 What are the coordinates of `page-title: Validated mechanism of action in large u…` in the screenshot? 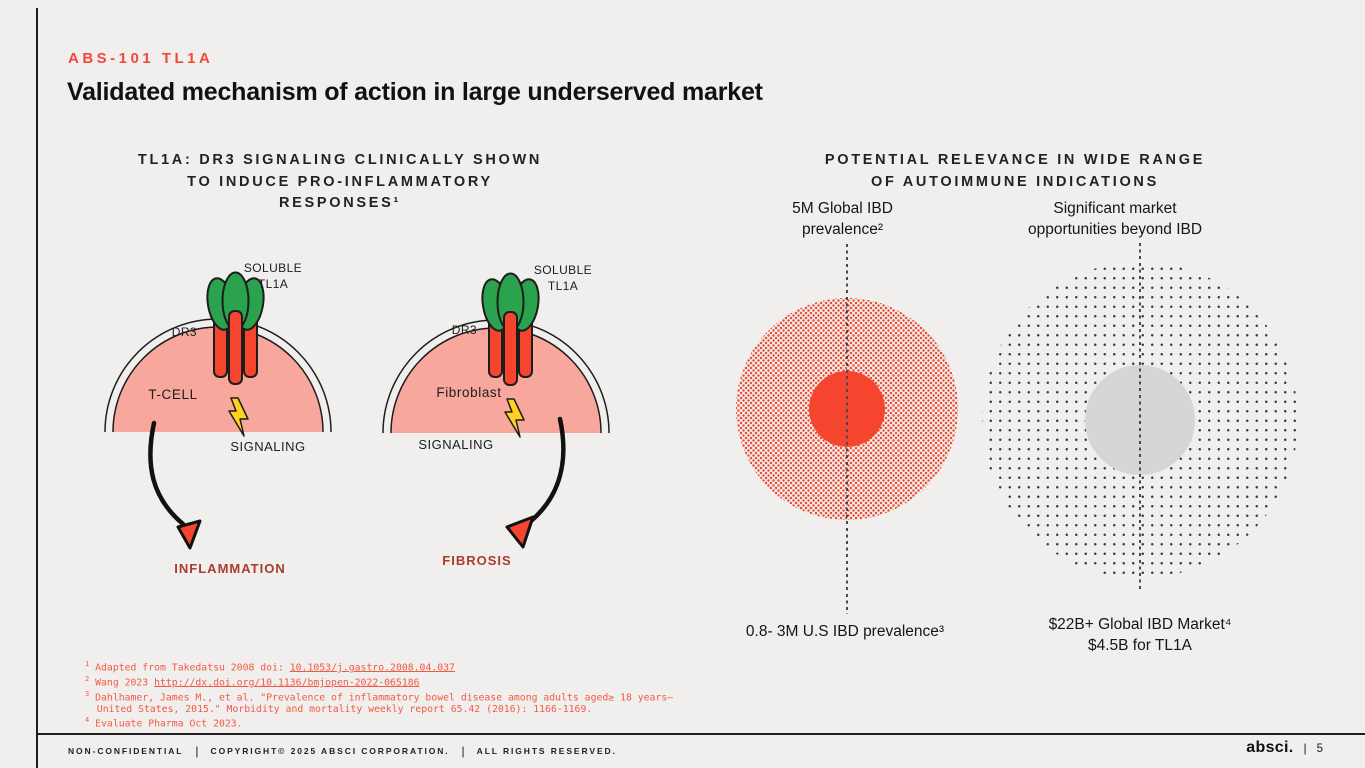 It's located at (415, 92).